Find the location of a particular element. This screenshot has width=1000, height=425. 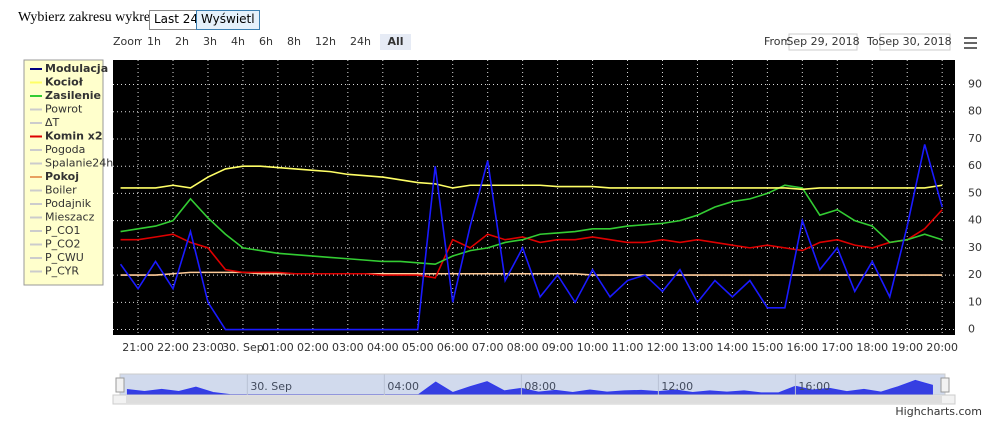

y-tick-label: 50 is located at coordinates (975, 192).